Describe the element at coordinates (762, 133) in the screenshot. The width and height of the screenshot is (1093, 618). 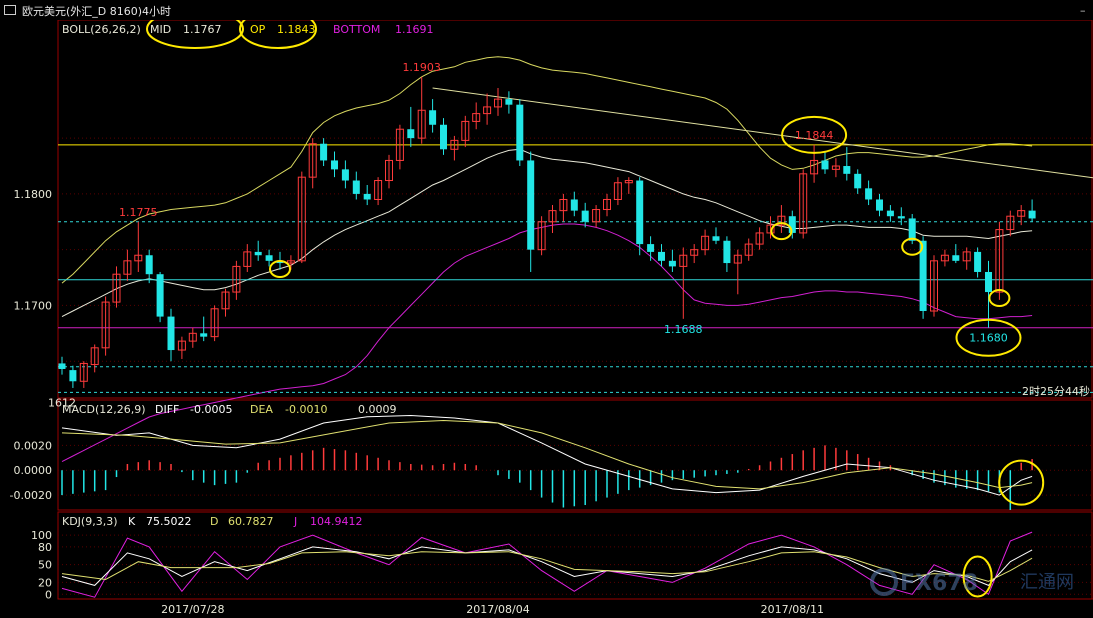
I see `descending-trendline` at that location.